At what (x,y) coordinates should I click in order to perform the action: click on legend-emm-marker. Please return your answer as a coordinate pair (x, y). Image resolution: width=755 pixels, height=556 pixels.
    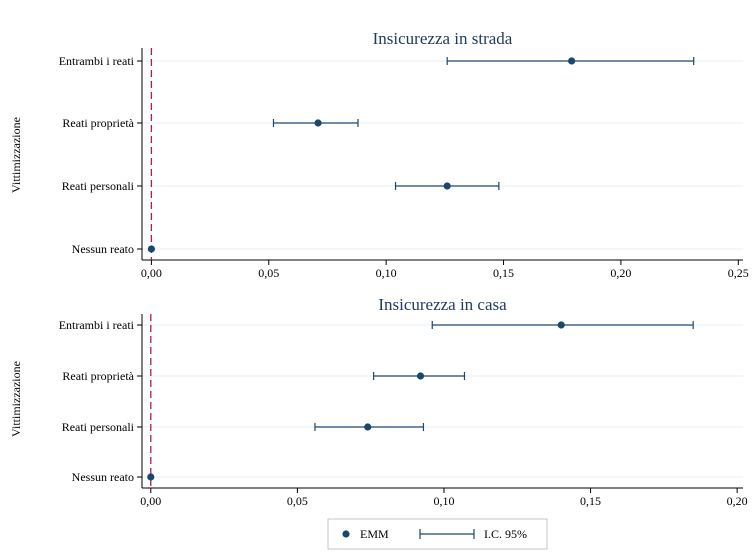
    Looking at the image, I should click on (346, 534).